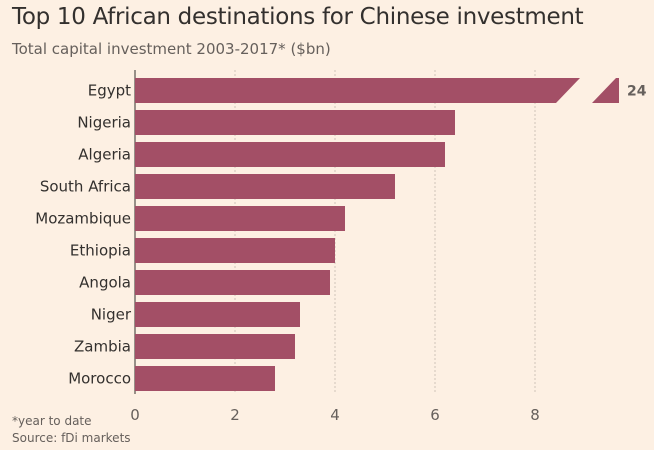 This screenshot has width=654, height=450. Describe the element at coordinates (357, 90) in the screenshot. I see `bar-segment-left` at that location.